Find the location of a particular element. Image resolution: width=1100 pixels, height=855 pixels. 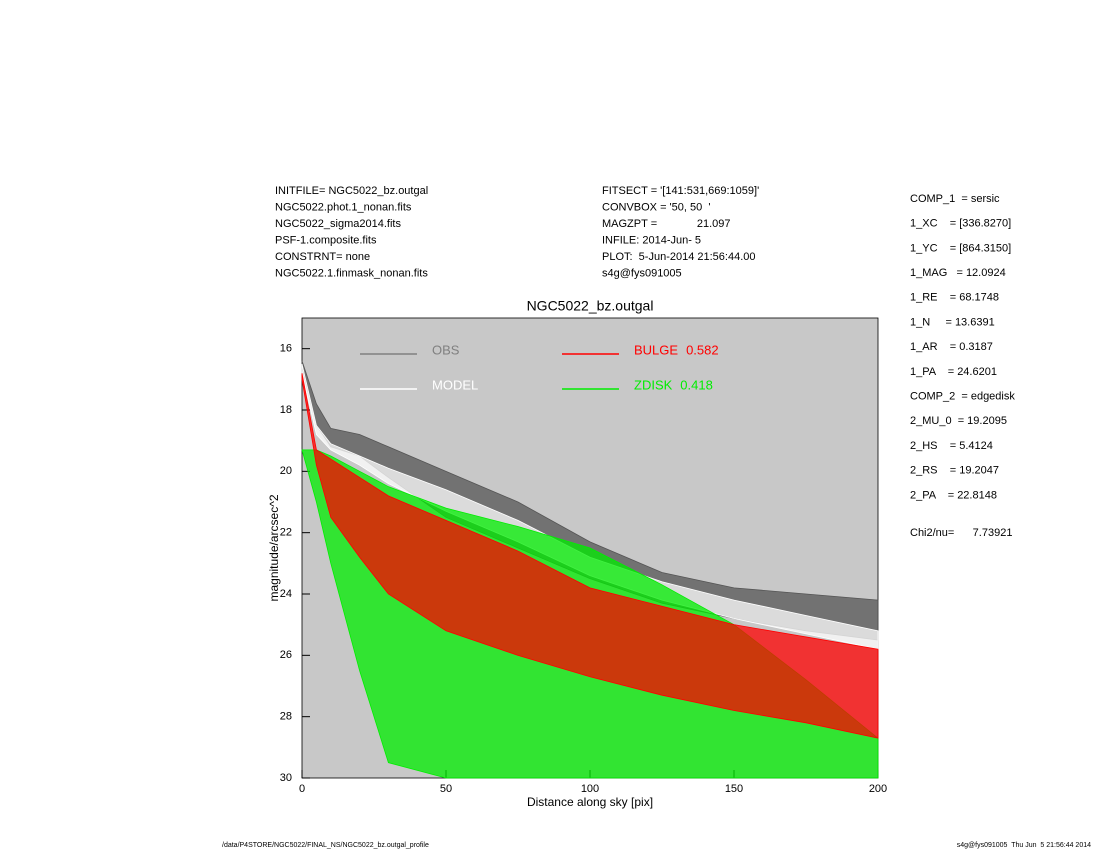

param: 1_XC = [336.8270] is located at coordinates (960, 224).